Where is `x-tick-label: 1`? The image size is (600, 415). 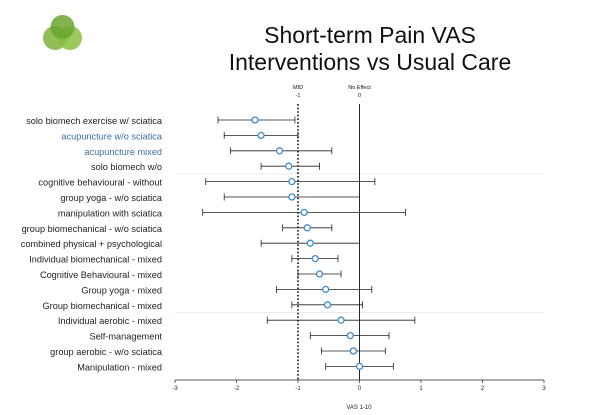
x-tick-label: 1 is located at coordinates (421, 389).